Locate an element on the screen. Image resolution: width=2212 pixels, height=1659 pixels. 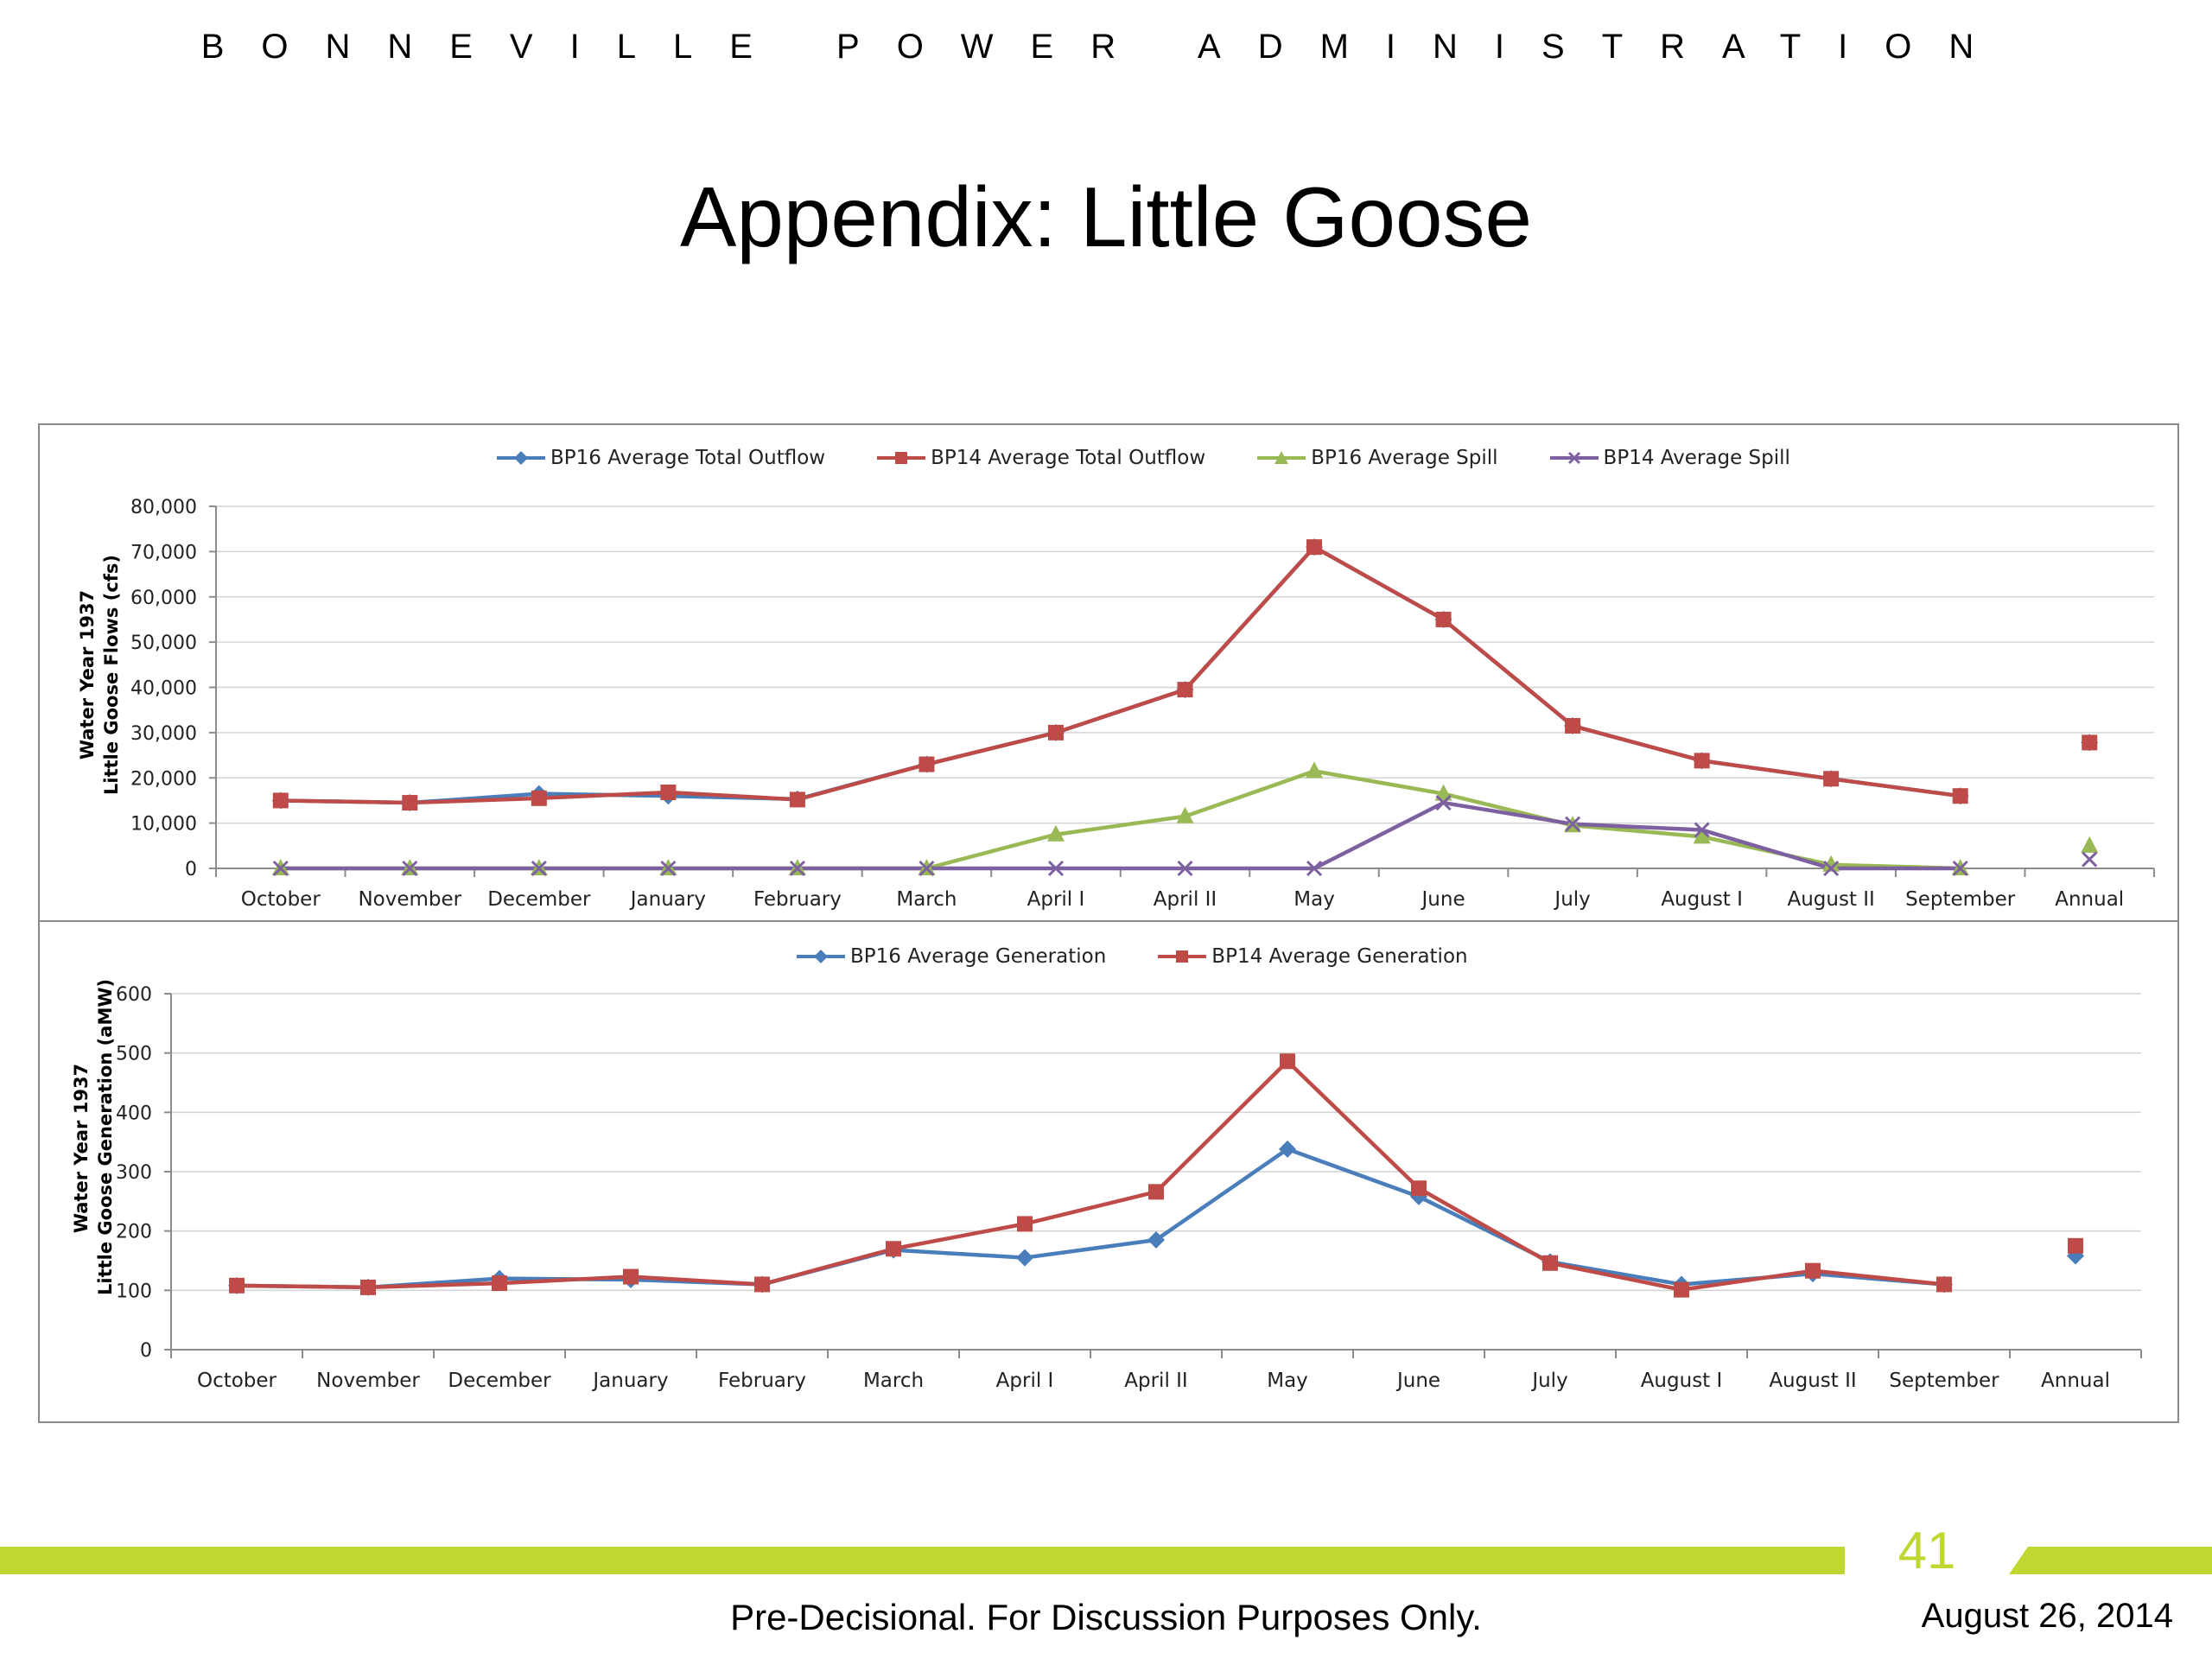
footer-date: August 26, 2014 is located at coordinates (2047, 1616).